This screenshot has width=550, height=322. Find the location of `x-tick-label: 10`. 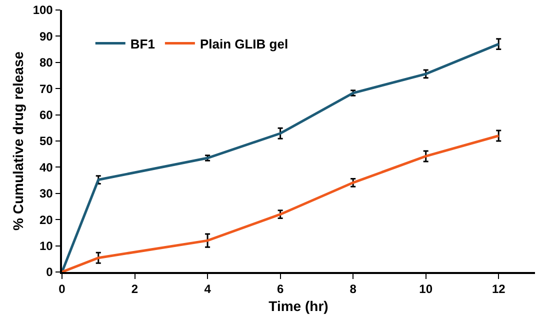

x-tick-label: 10 is located at coordinates (426, 289).